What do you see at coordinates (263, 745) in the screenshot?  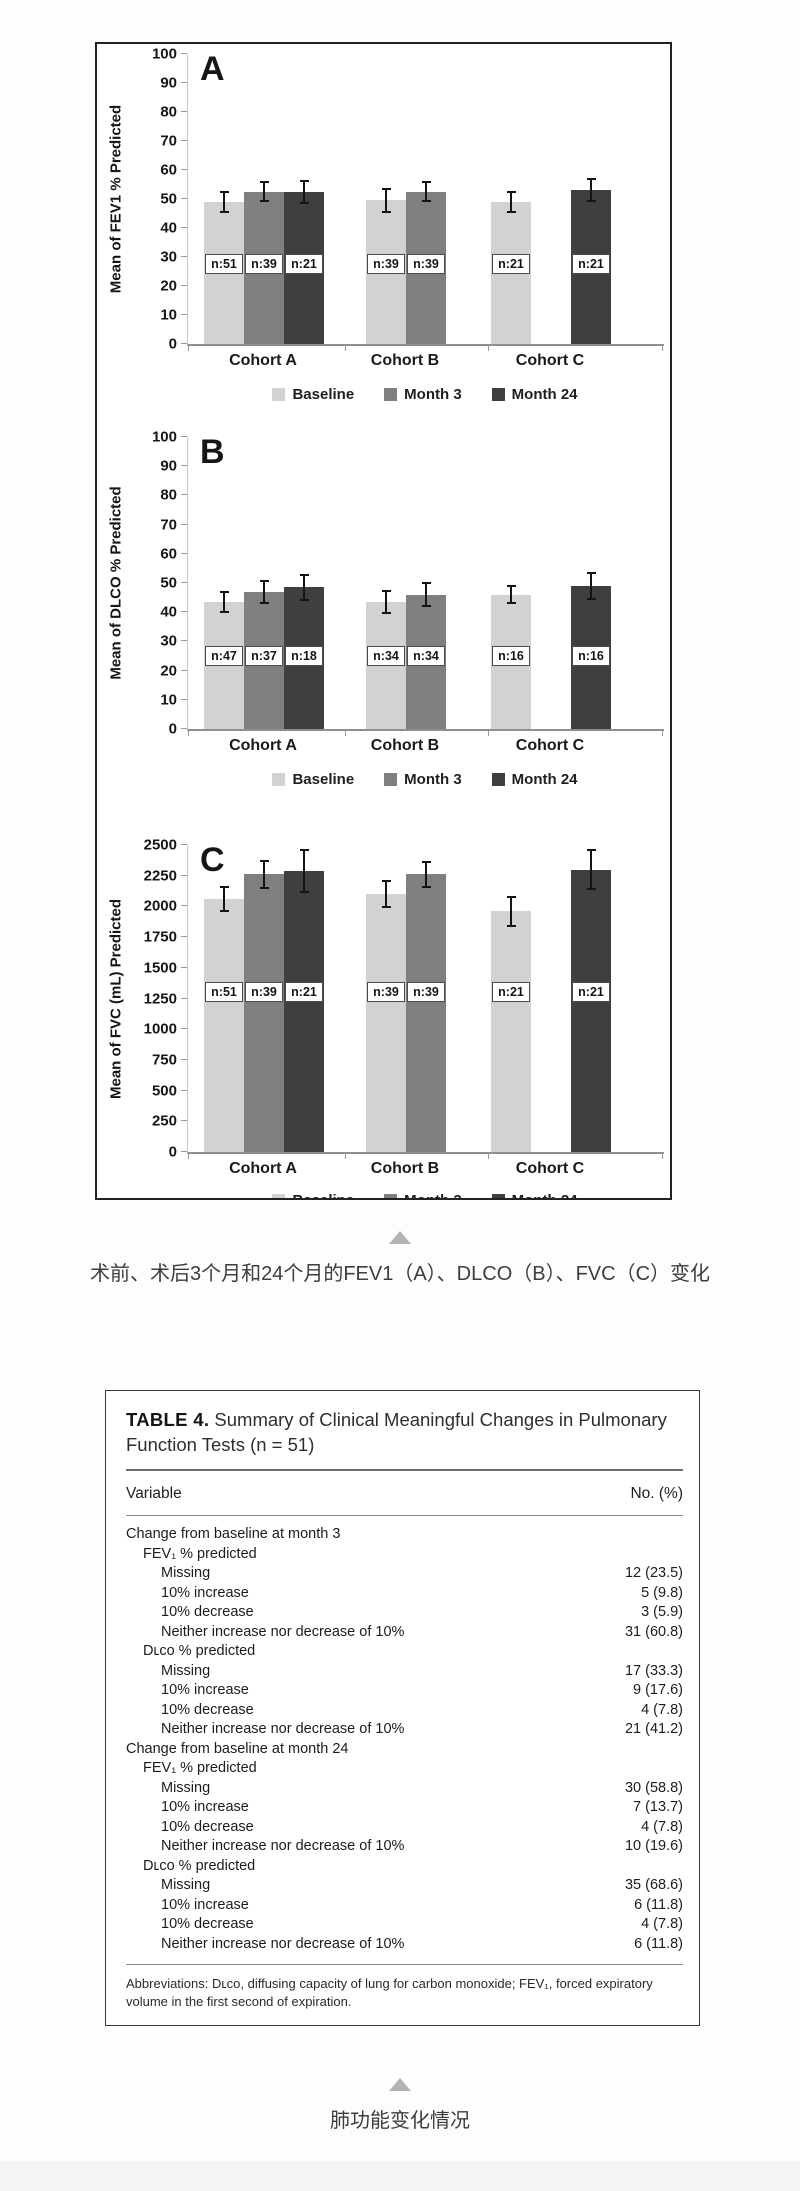 I see `x-group-label: Cohort A` at bounding box center [263, 745].